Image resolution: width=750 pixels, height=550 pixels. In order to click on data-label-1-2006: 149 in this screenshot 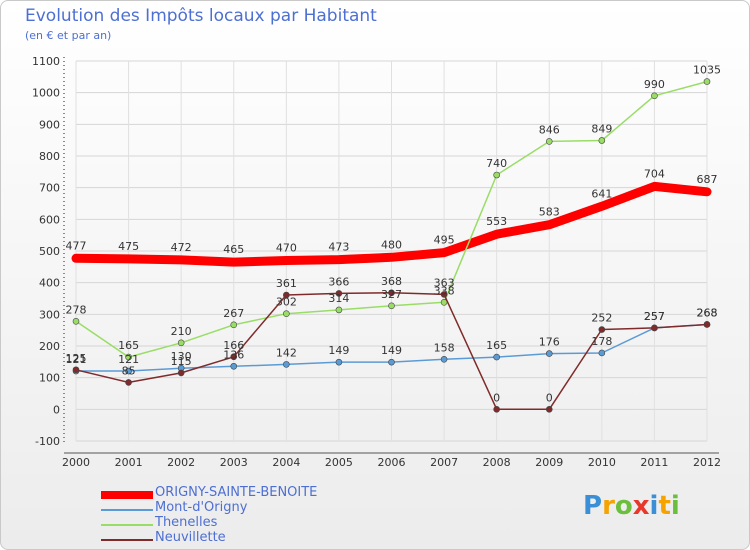, I will do `click(391, 350)`.